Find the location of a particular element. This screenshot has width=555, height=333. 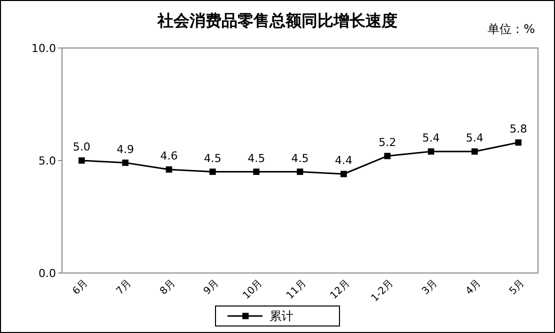

chart-title: 社会消费品零售总额同比增长速度 is located at coordinates (277, 20).